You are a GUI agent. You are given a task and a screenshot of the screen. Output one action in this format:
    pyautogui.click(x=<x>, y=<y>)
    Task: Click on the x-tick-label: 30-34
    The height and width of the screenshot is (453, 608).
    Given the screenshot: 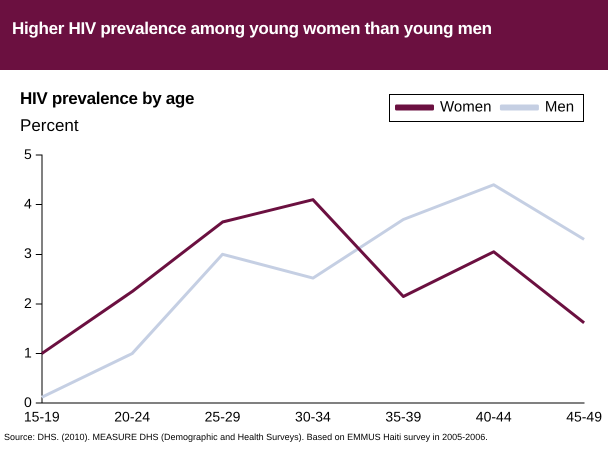 What is the action you would take?
    pyautogui.click(x=313, y=416)
    